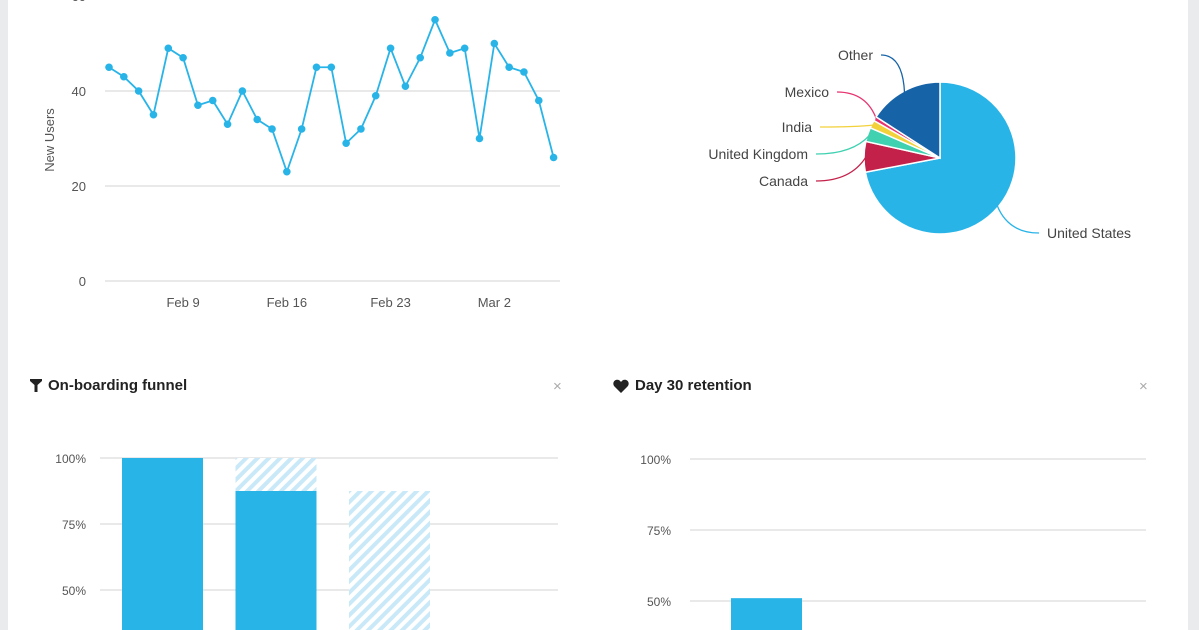 The image size is (1199, 630). Describe the element at coordinates (797, 127) in the screenshot. I see `pie-label: India` at that location.